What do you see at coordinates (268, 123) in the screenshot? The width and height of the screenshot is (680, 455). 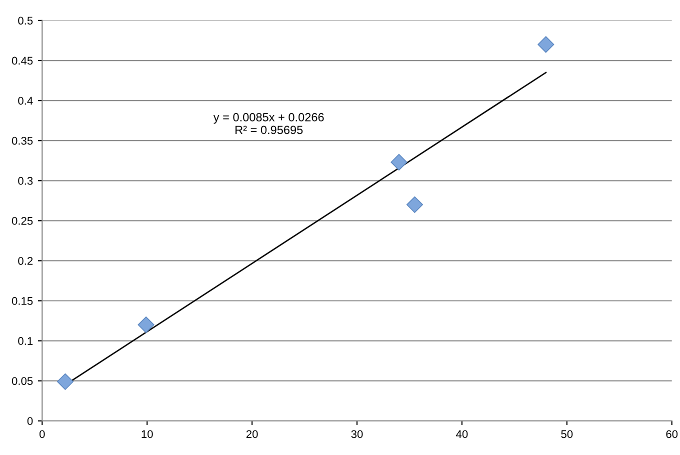 I see `annotation: y = 0.0085x + 0.0266 R² = 0.95695` at bounding box center [268, 123].